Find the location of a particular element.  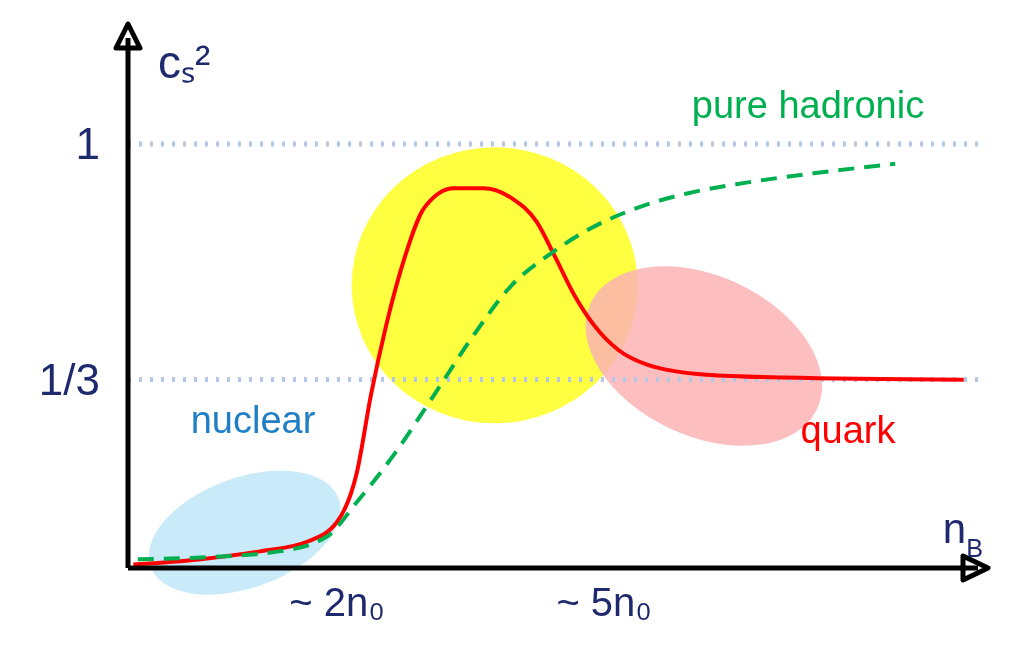

y-tick-label: 1 is located at coordinates (87, 143).